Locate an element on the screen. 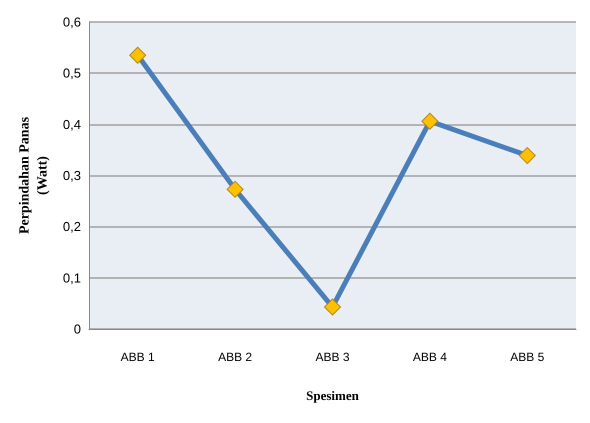  y-tick-label: 0,6 is located at coordinates (71, 22).